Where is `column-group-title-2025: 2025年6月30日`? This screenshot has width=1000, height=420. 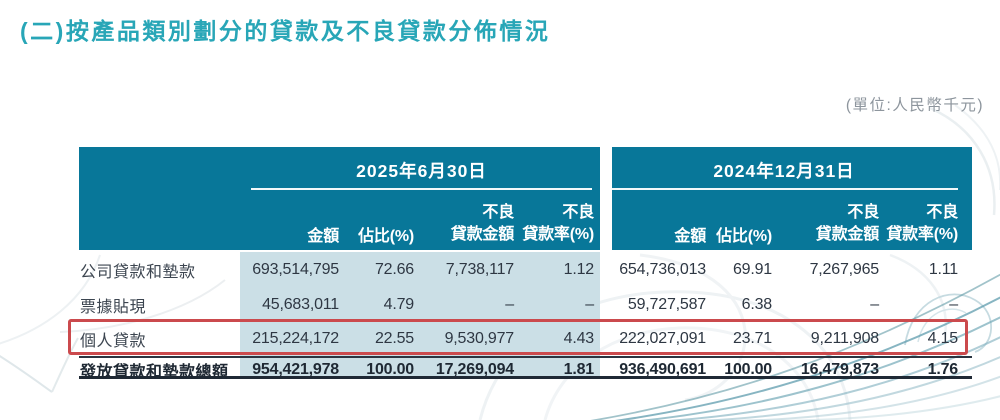 column-group-title-2025: 2025年6月30日 is located at coordinates (421, 171).